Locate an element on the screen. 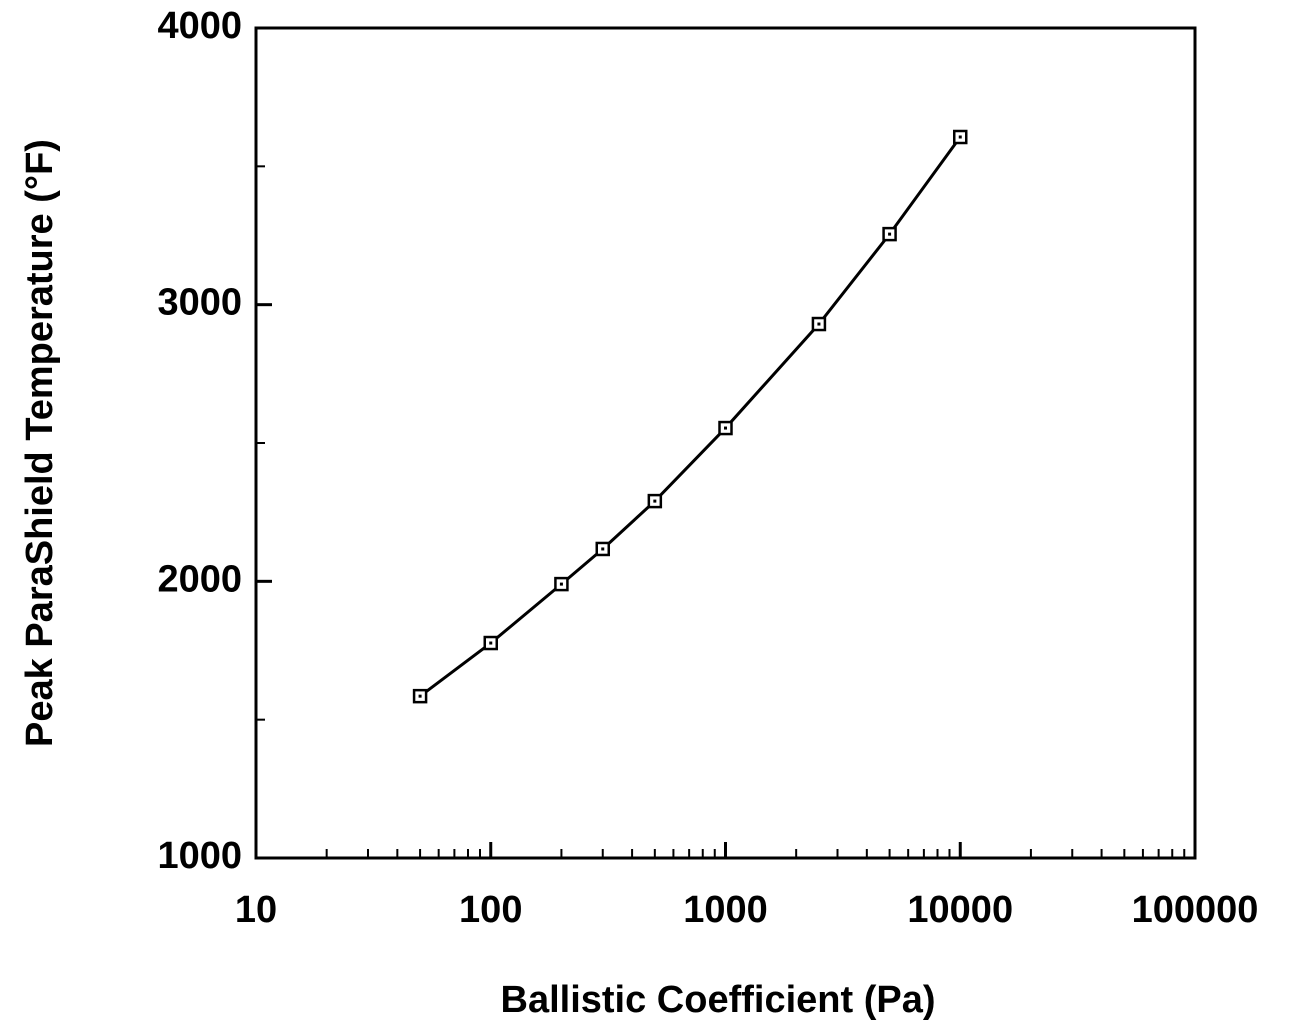 Image resolution: width=1289 pixels, height=1029 pixels. y-tick-label: 1000 is located at coordinates (199, 856).